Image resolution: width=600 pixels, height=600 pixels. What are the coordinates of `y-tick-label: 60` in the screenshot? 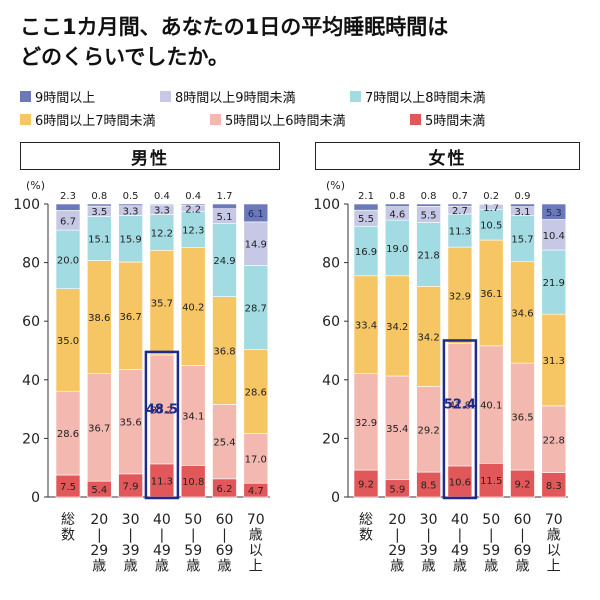 It's located at (31, 322).